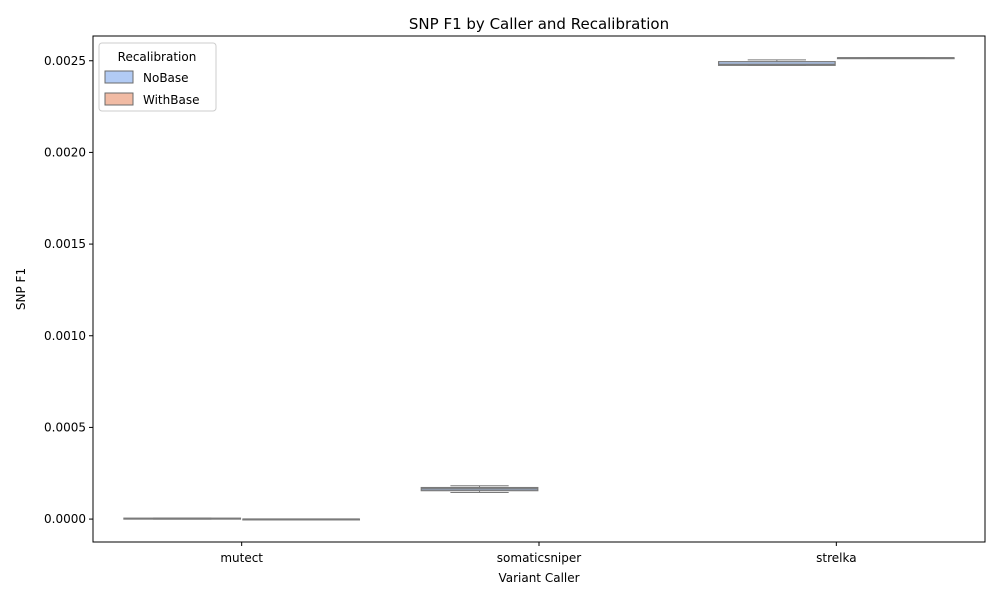  Describe the element at coordinates (119, 99) in the screenshot. I see `legend-swatch-withbase` at that location.